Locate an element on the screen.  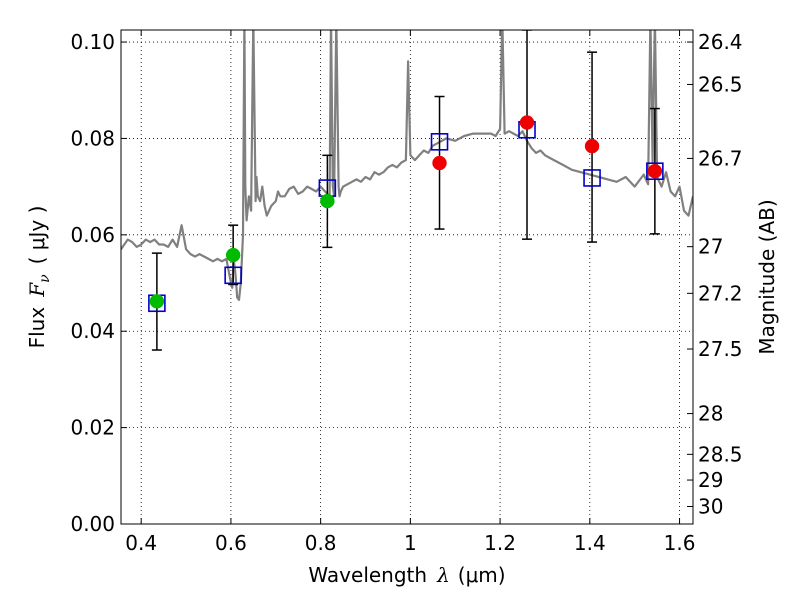
y2-axis-label: Magnitude (AB) is located at coordinates (767, 276).